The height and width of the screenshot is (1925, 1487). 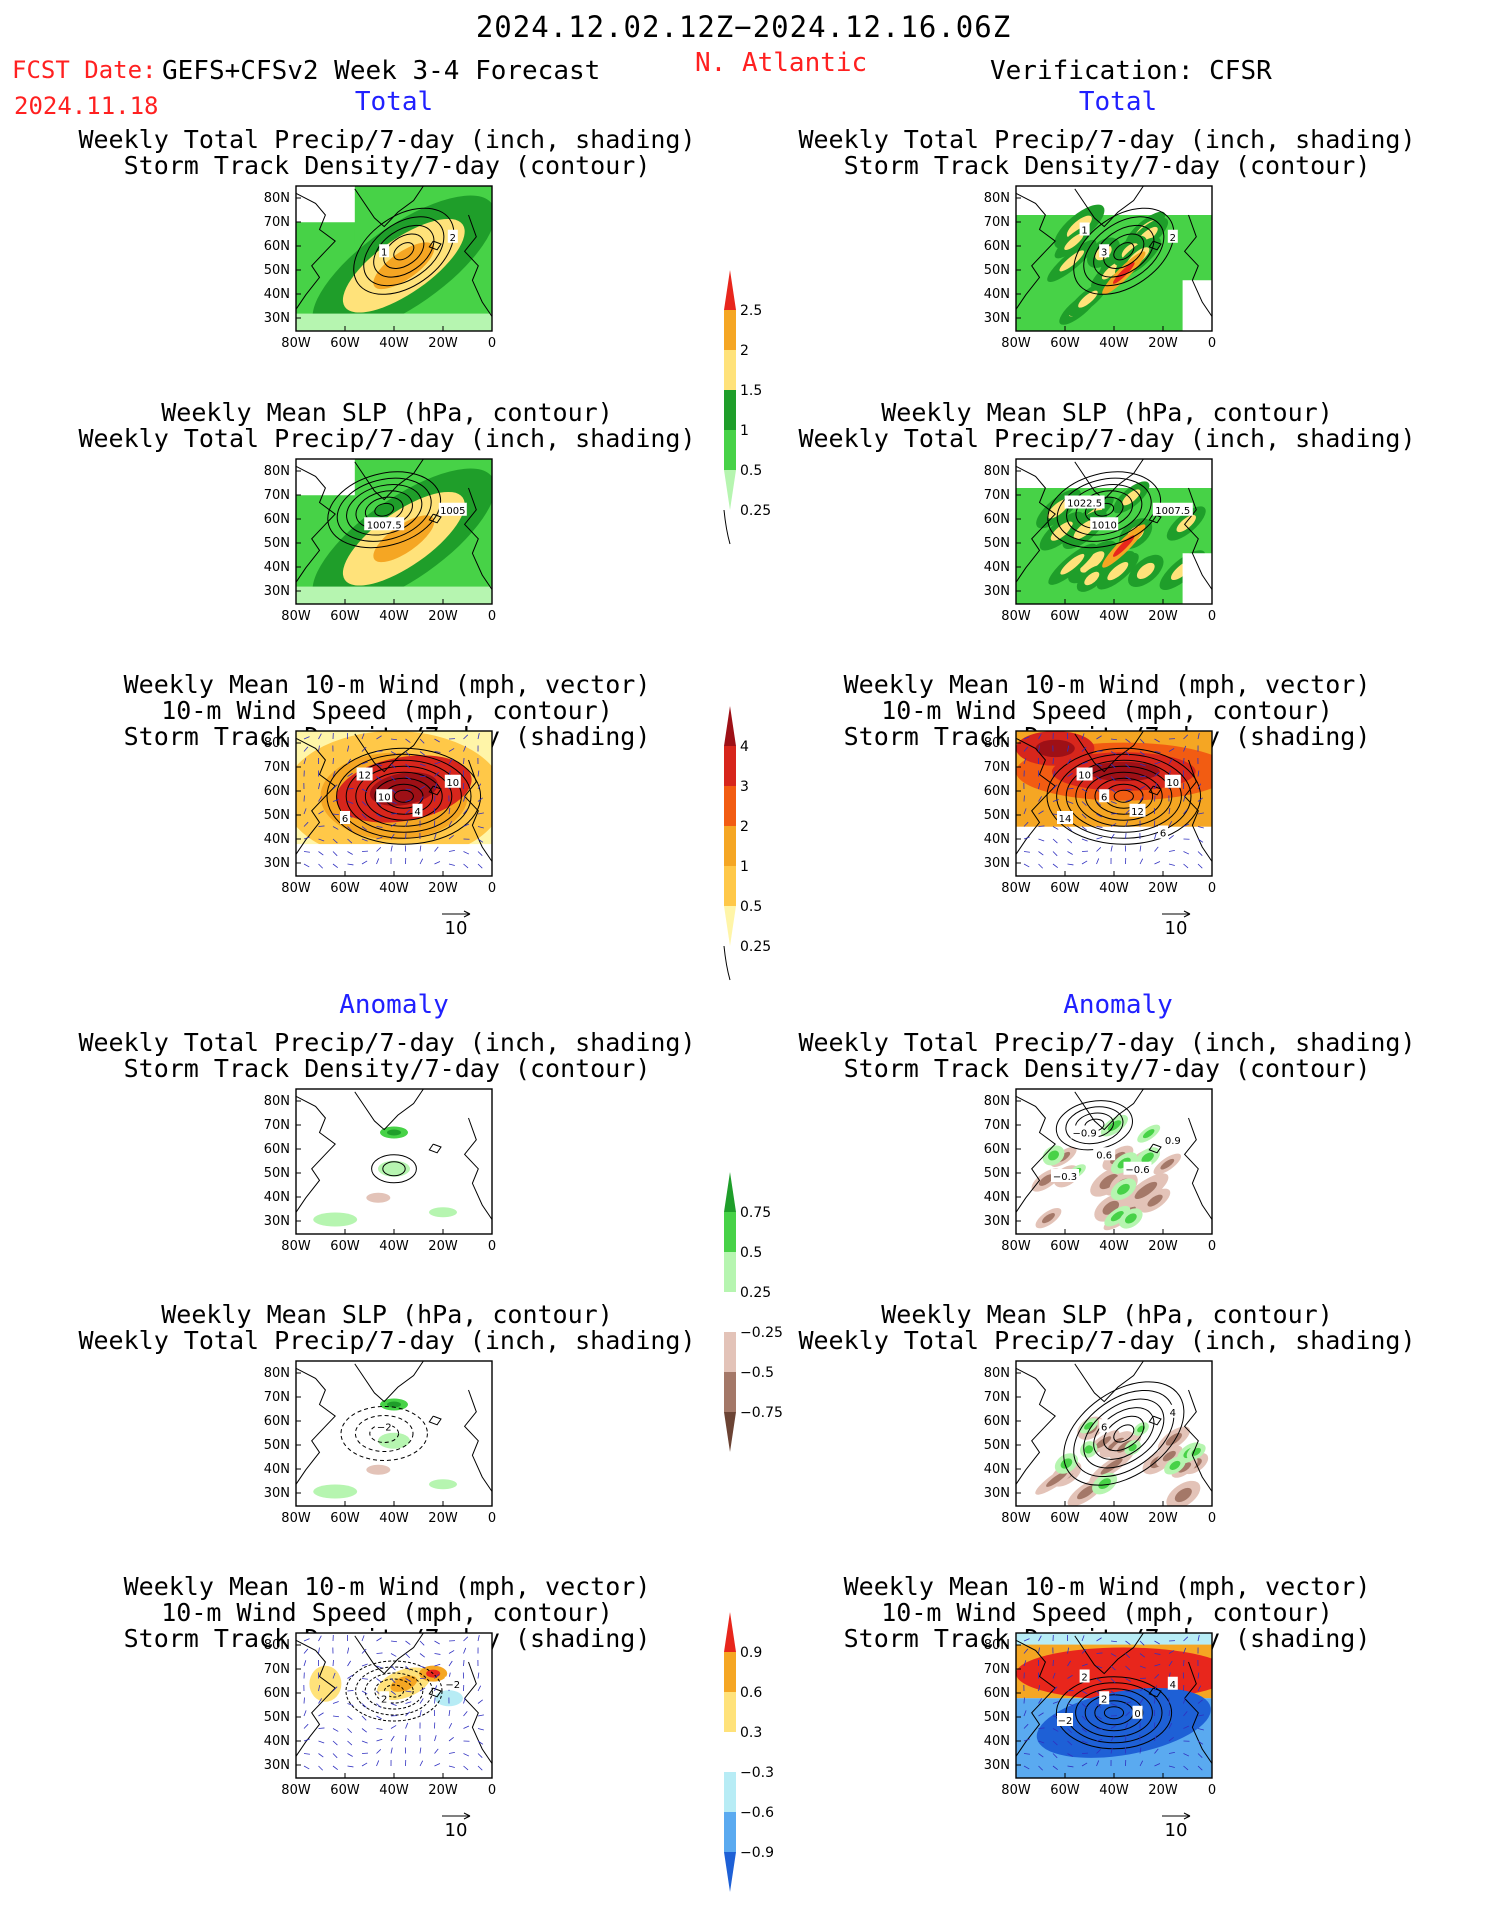 I want to click on fa-slp-precip-lon-tick: 80W, so click(x=296, y=1518).